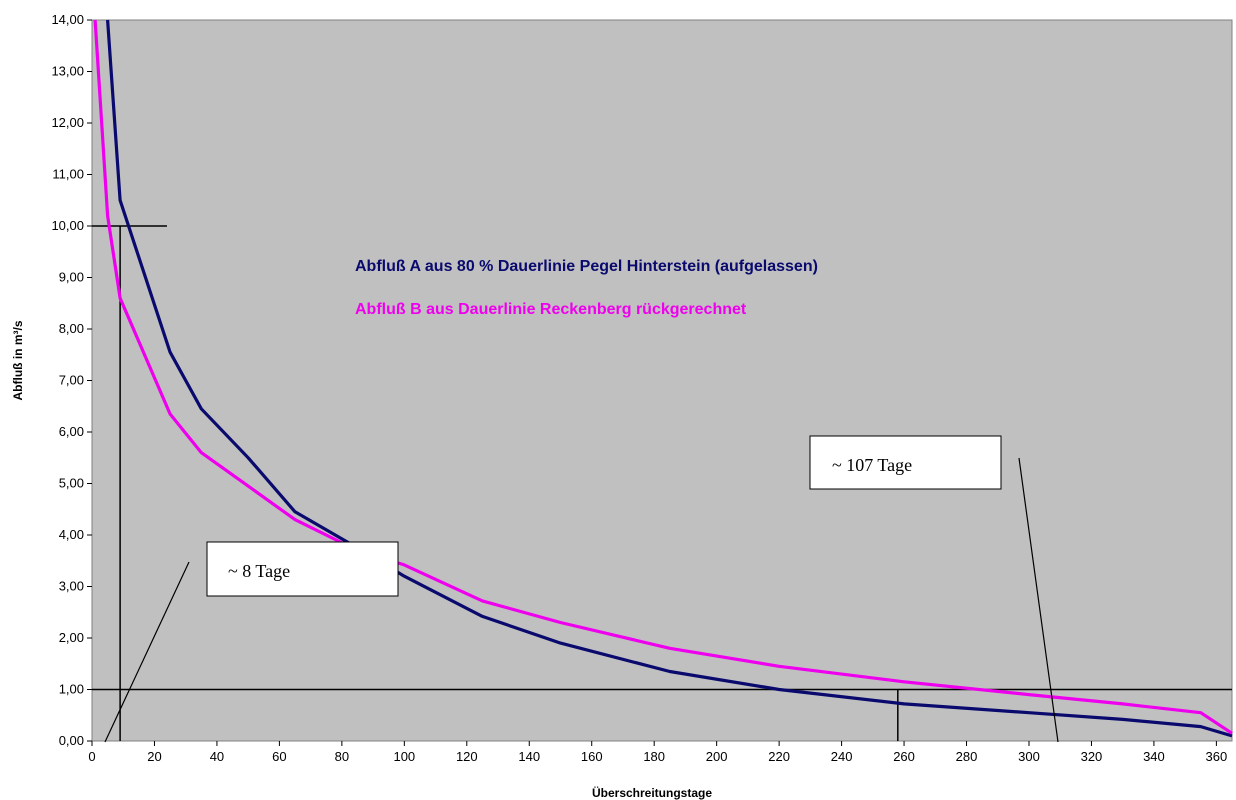  Describe the element at coordinates (71, 586) in the screenshot. I see `y-tick-label: 3,00` at that location.